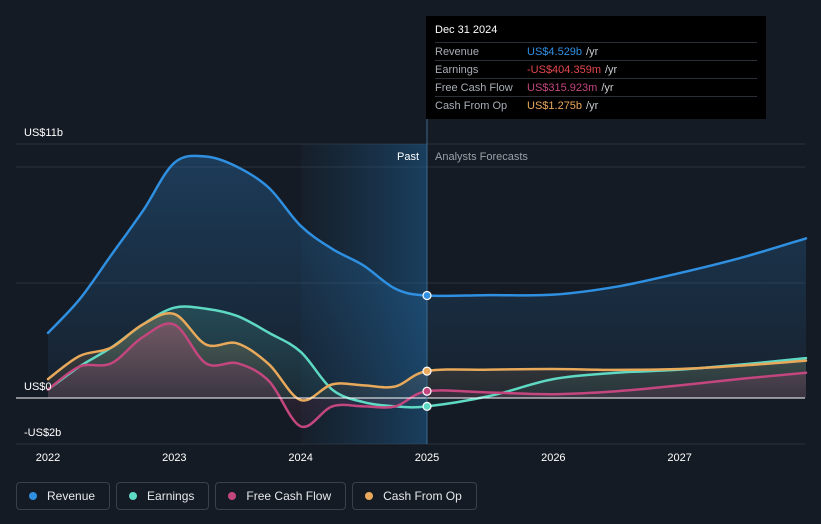  What do you see at coordinates (474, 87) in the screenshot?
I see `tooltip-label: Free Cash Flow` at bounding box center [474, 87].